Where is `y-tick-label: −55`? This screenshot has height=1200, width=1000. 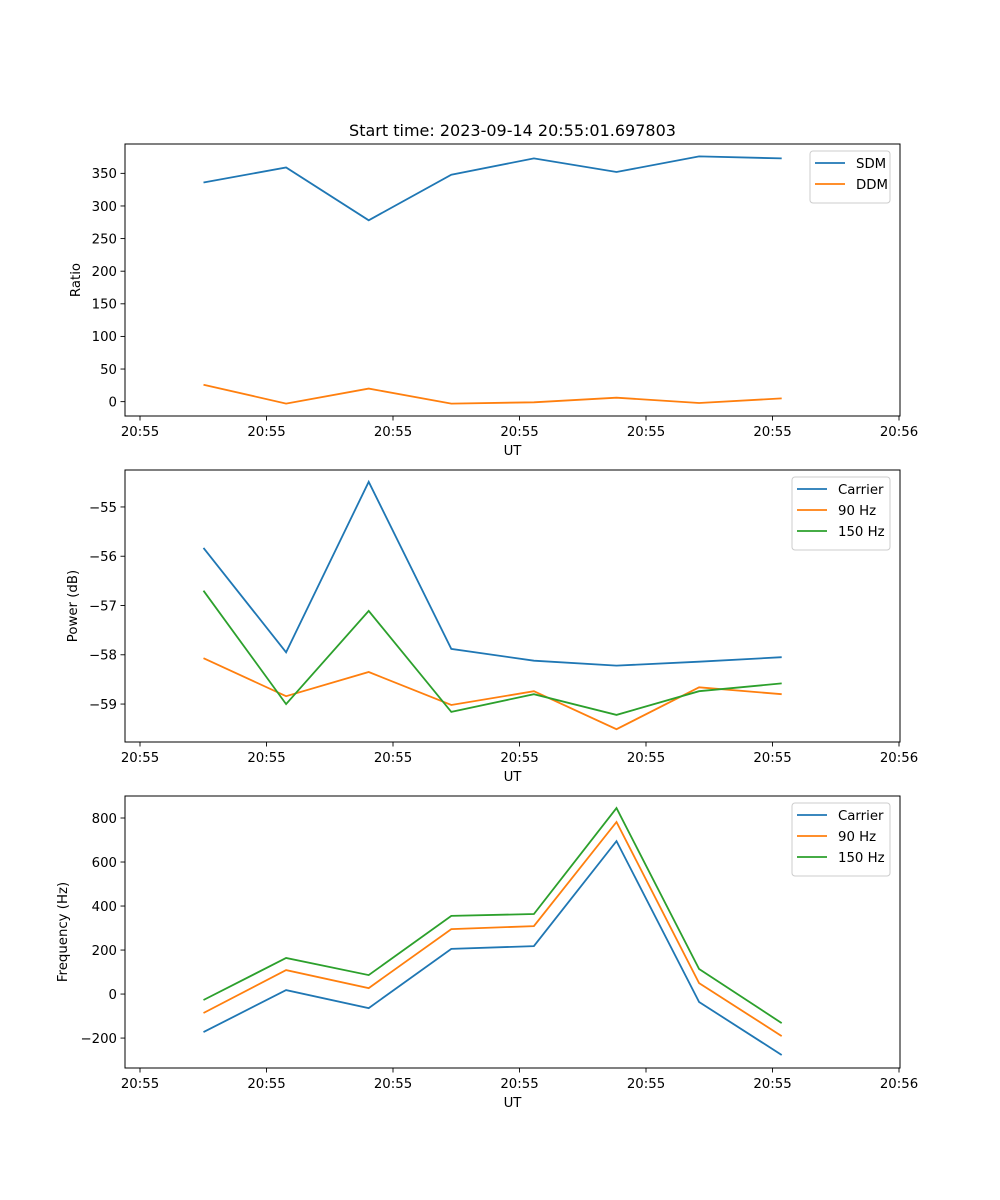
y-tick-label: −55 is located at coordinates (103, 508).